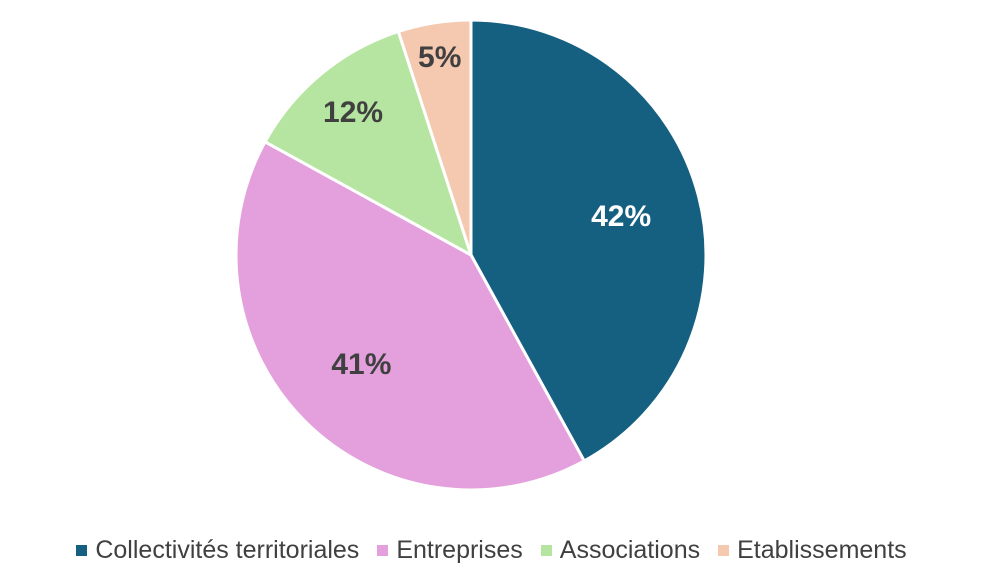  Describe the element at coordinates (361, 364) in the screenshot. I see `slice-data-label: 41%` at that location.